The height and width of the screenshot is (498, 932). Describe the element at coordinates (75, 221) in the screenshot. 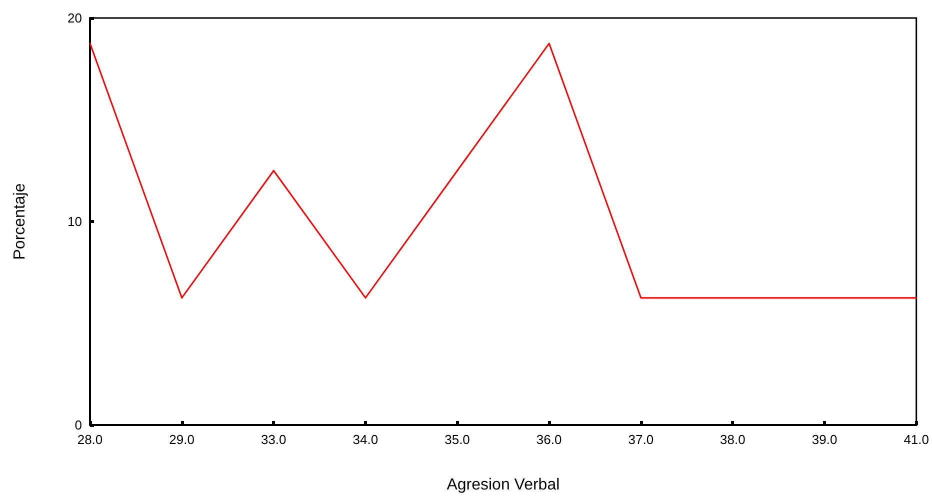

I see `y-tick-label: 10` at that location.